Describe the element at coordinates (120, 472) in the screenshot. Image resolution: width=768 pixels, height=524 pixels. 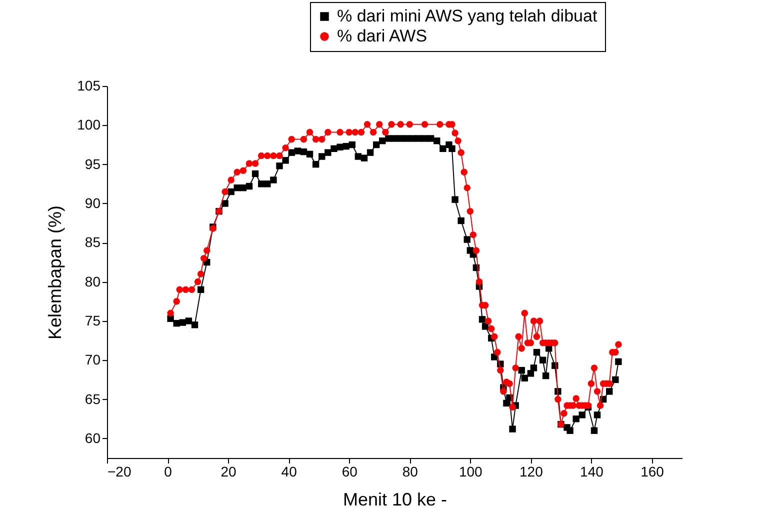
I see `x-tick-label: −20` at that location.